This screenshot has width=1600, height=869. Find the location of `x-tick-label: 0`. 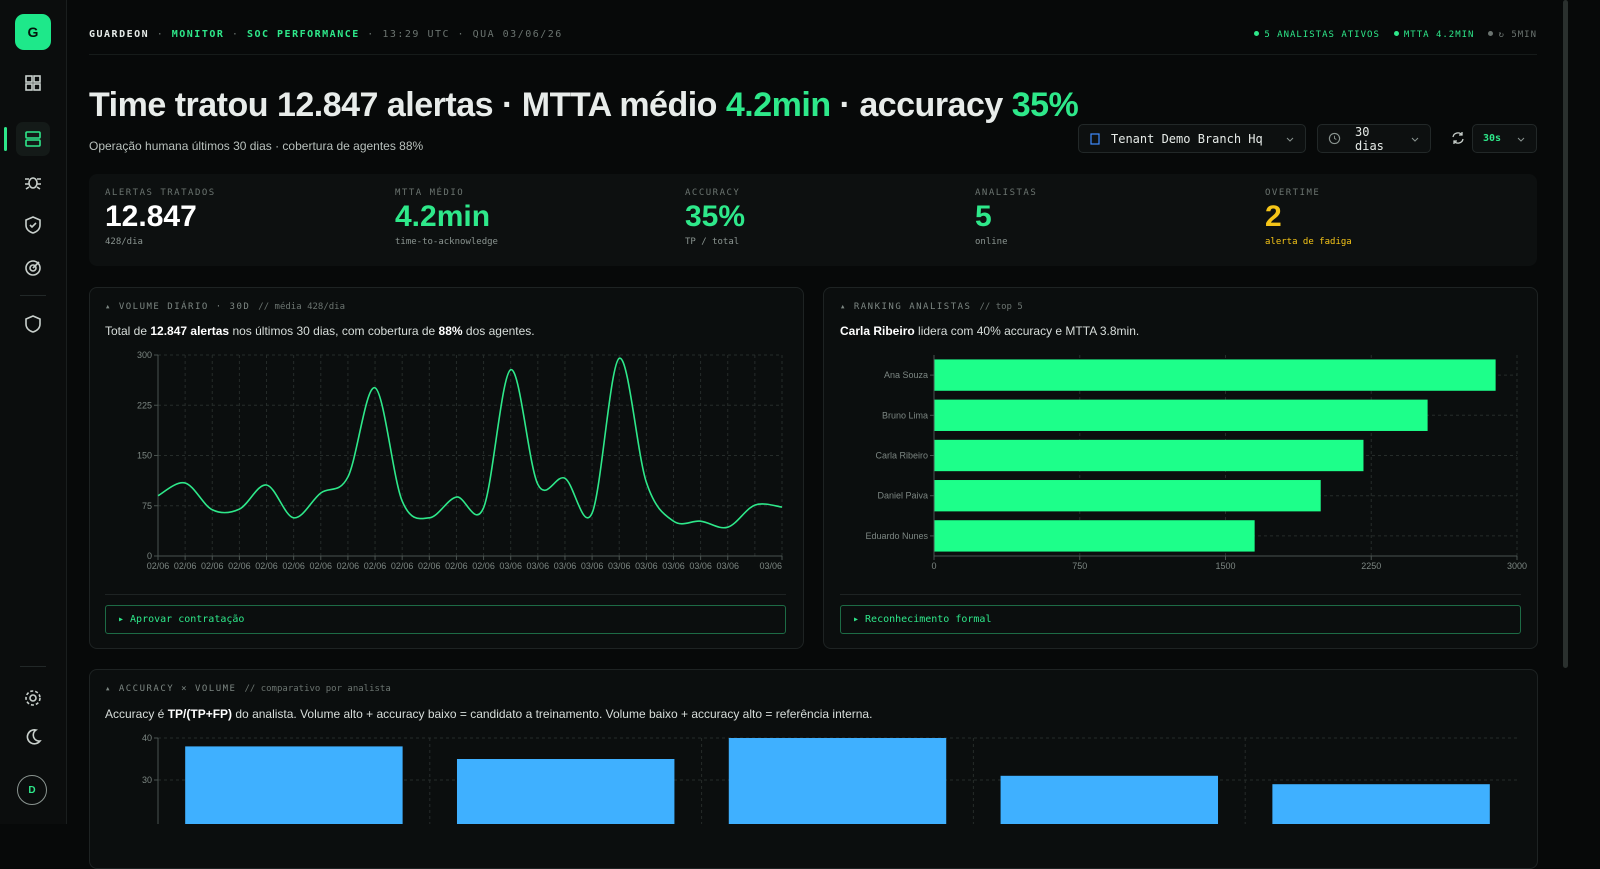

x-tick-label: 0 is located at coordinates (933, 566).